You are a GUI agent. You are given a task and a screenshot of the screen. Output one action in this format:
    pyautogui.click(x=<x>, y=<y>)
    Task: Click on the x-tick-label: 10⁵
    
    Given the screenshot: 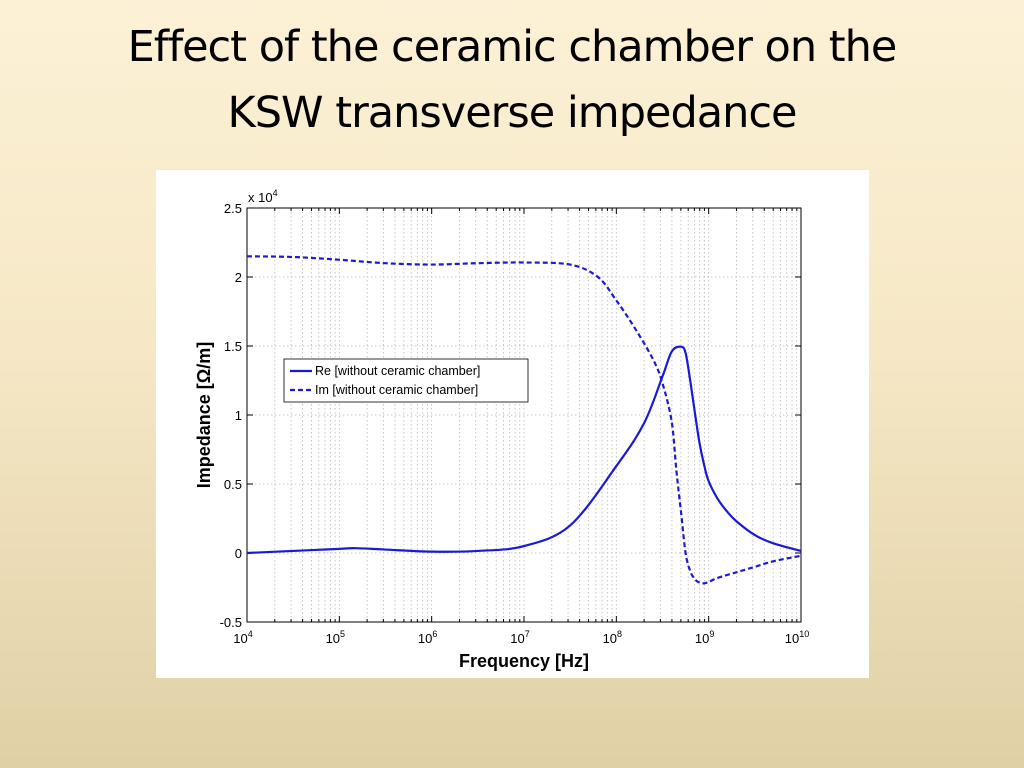 What is the action you would take?
    pyautogui.click(x=335, y=637)
    